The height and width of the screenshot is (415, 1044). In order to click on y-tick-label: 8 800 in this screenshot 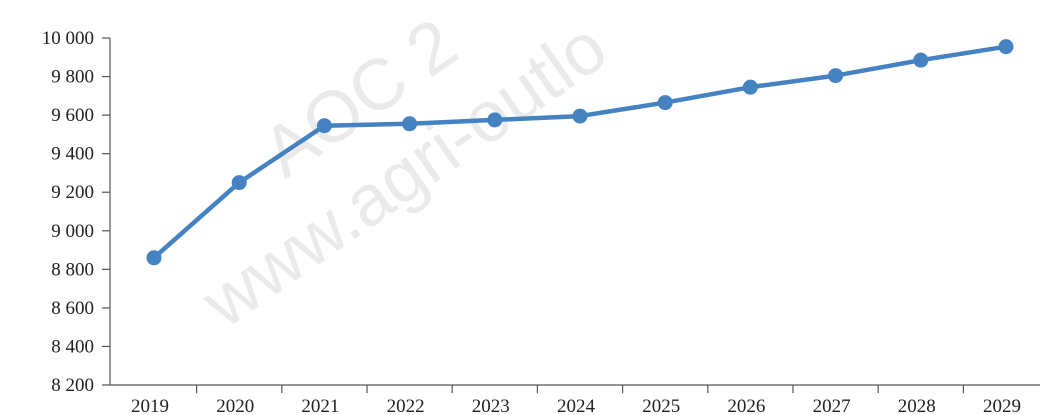, I will do `click(72, 269)`.